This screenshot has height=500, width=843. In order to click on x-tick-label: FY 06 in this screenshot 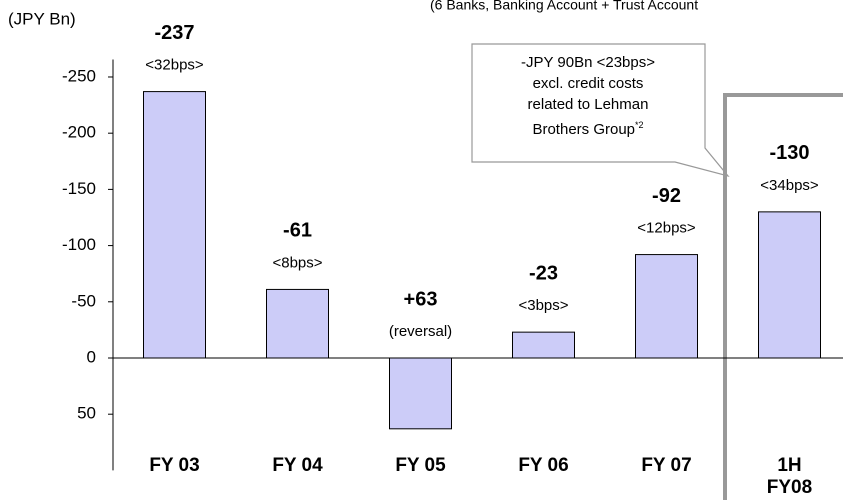, I will do `click(543, 465)`.